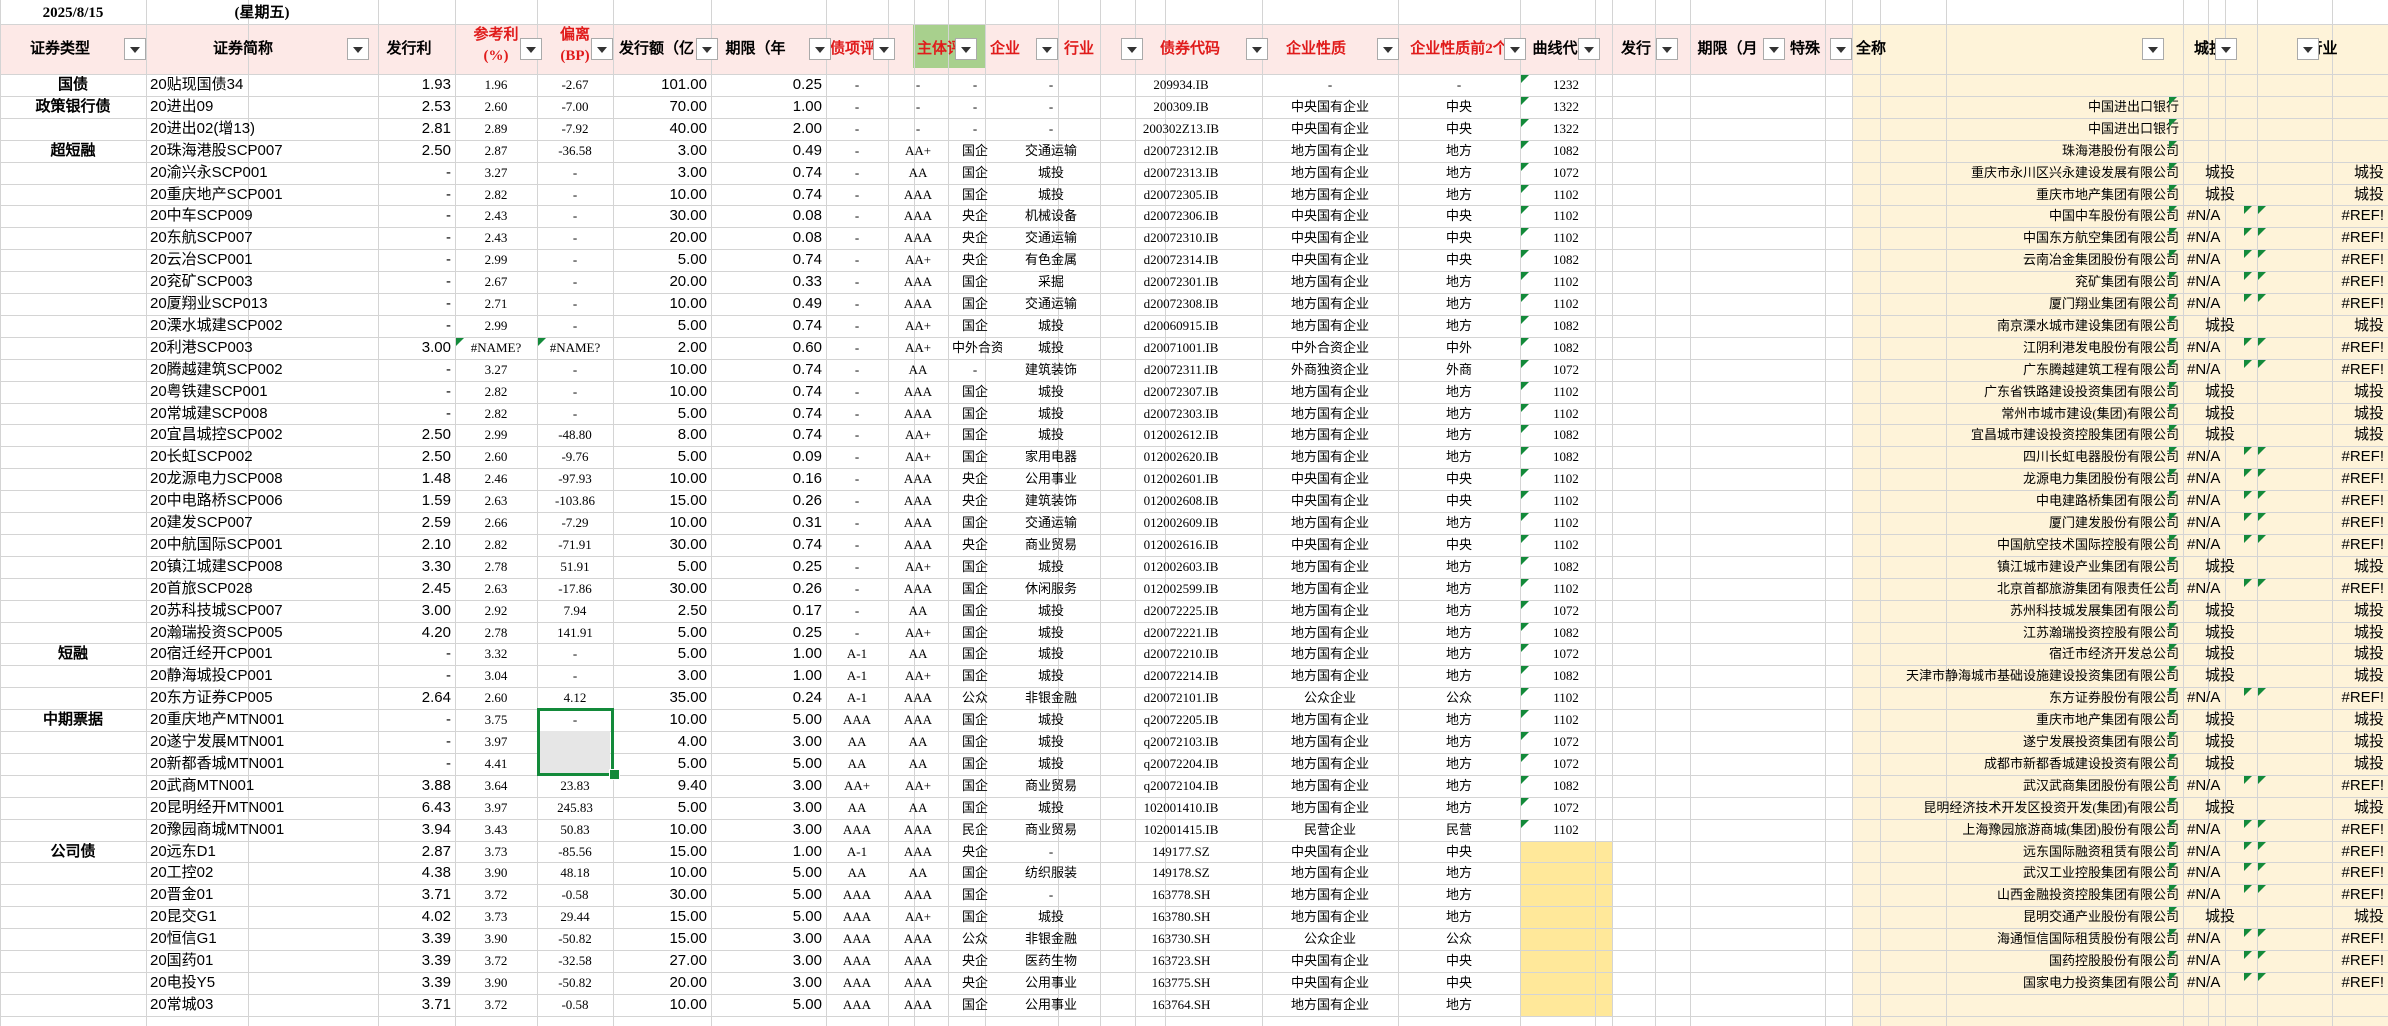  What do you see at coordinates (1181, 895) in the screenshot?
I see `bond-code: 163778.SH` at bounding box center [1181, 895].